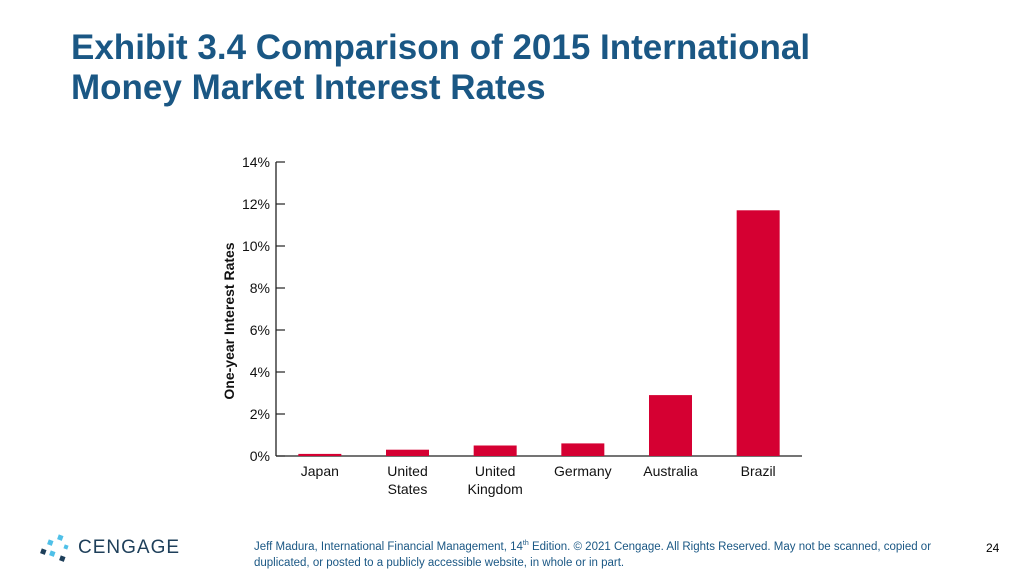  Describe the element at coordinates (54, 548) in the screenshot. I see `cengage-logo-icon` at that location.